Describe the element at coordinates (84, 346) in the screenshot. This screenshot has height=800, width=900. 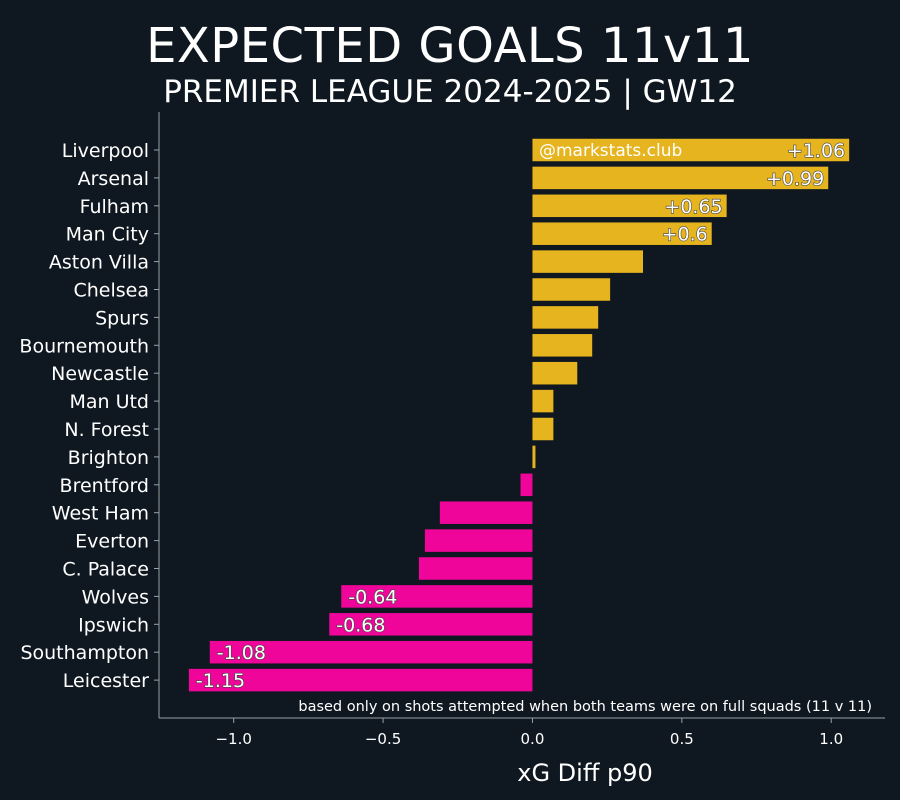
I see `category-label: Bournemouth` at that location.